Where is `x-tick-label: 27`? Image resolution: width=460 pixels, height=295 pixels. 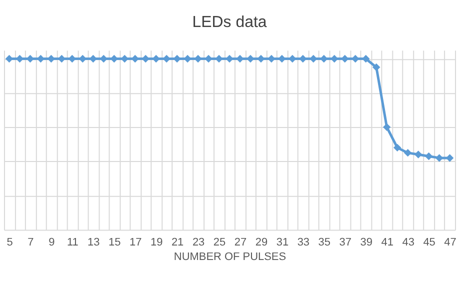
x-tick-label: 27 is located at coordinates (240, 242).